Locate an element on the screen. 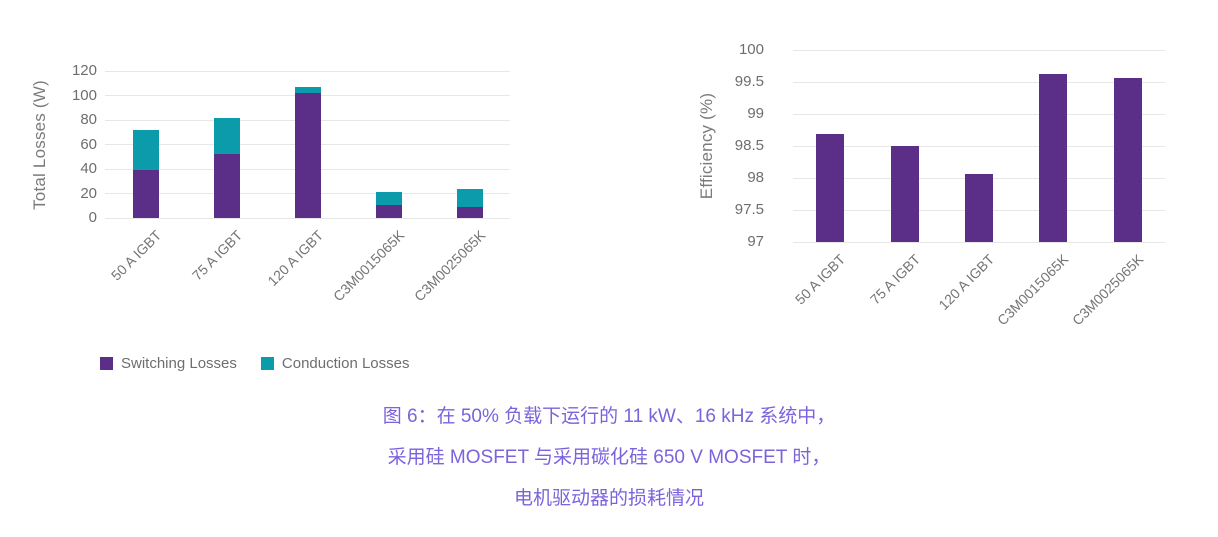  legend-item-conduction-losses: Conduction Losses is located at coordinates (335, 363).